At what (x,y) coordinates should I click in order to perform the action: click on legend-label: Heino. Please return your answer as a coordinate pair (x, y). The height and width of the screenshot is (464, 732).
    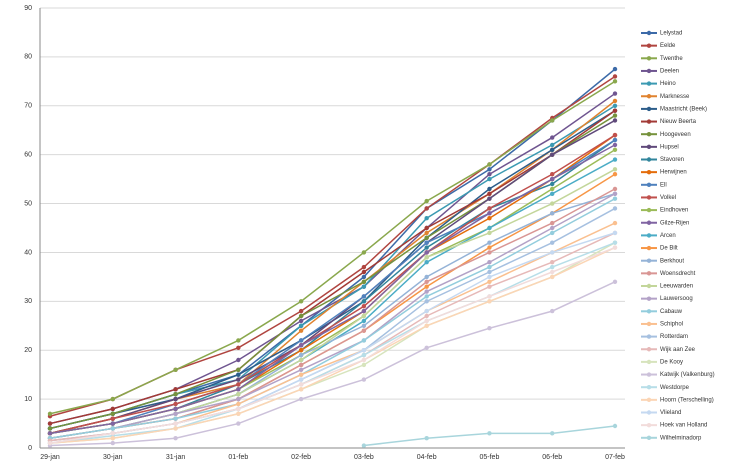
    Looking at the image, I should click on (668, 84).